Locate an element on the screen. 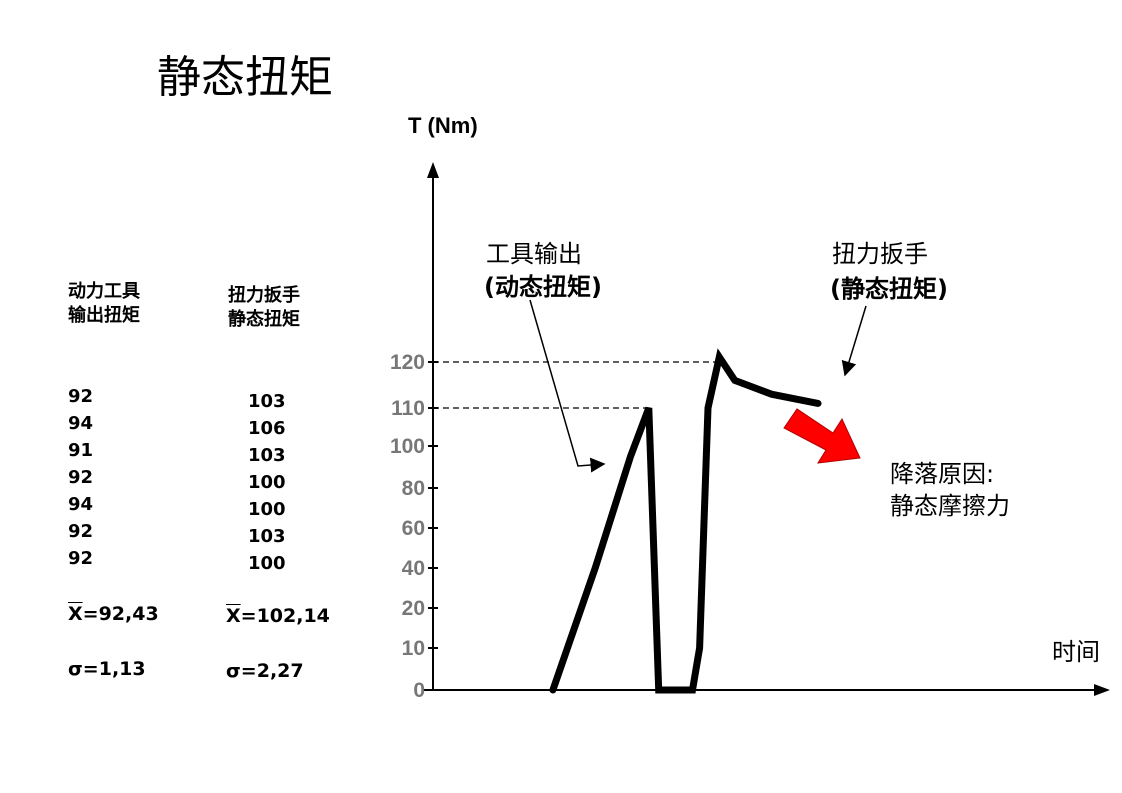 The image size is (1122, 793). right-column: 扭力扳手 静态扭矩 is located at coordinates (264, 308).